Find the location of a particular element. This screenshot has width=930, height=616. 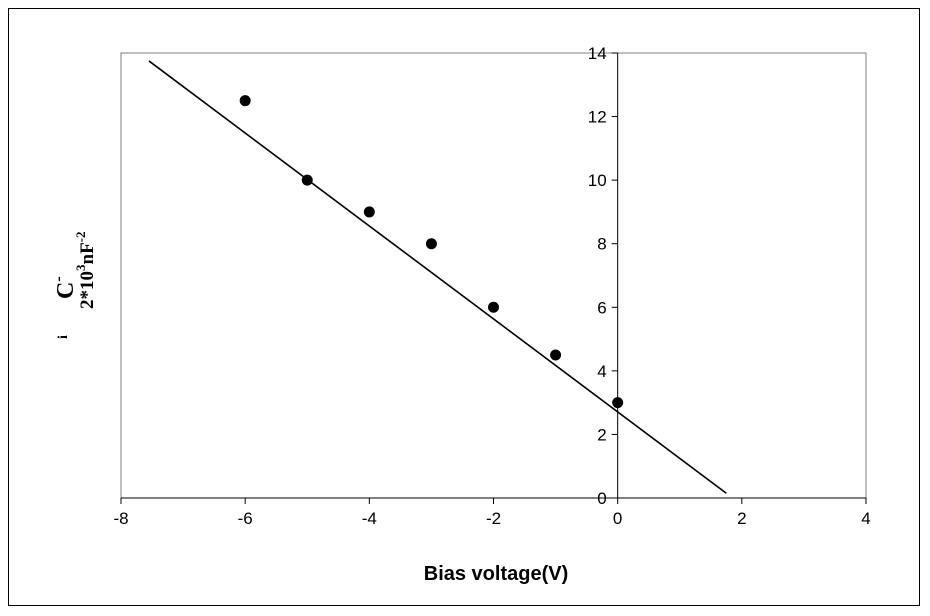

x-tick-label: -8 is located at coordinates (120, 518).